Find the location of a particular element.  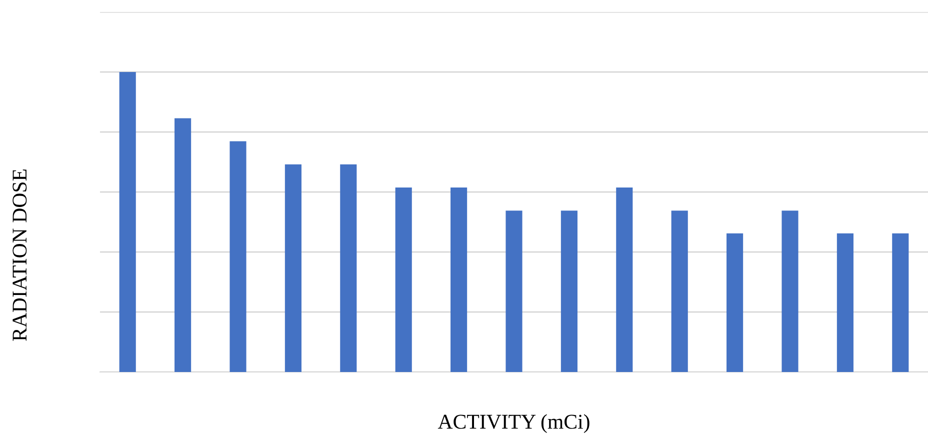

y-axis-title: RADIATION DOSE is located at coordinates (19, 255).